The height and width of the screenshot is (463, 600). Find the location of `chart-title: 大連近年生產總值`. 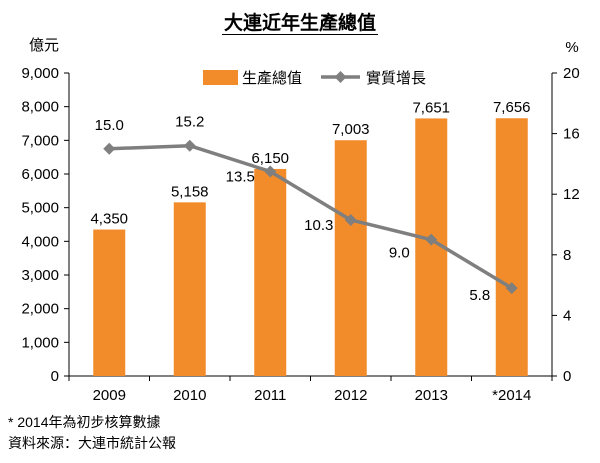

chart-title: 大連近年生產總值 is located at coordinates (300, 21).